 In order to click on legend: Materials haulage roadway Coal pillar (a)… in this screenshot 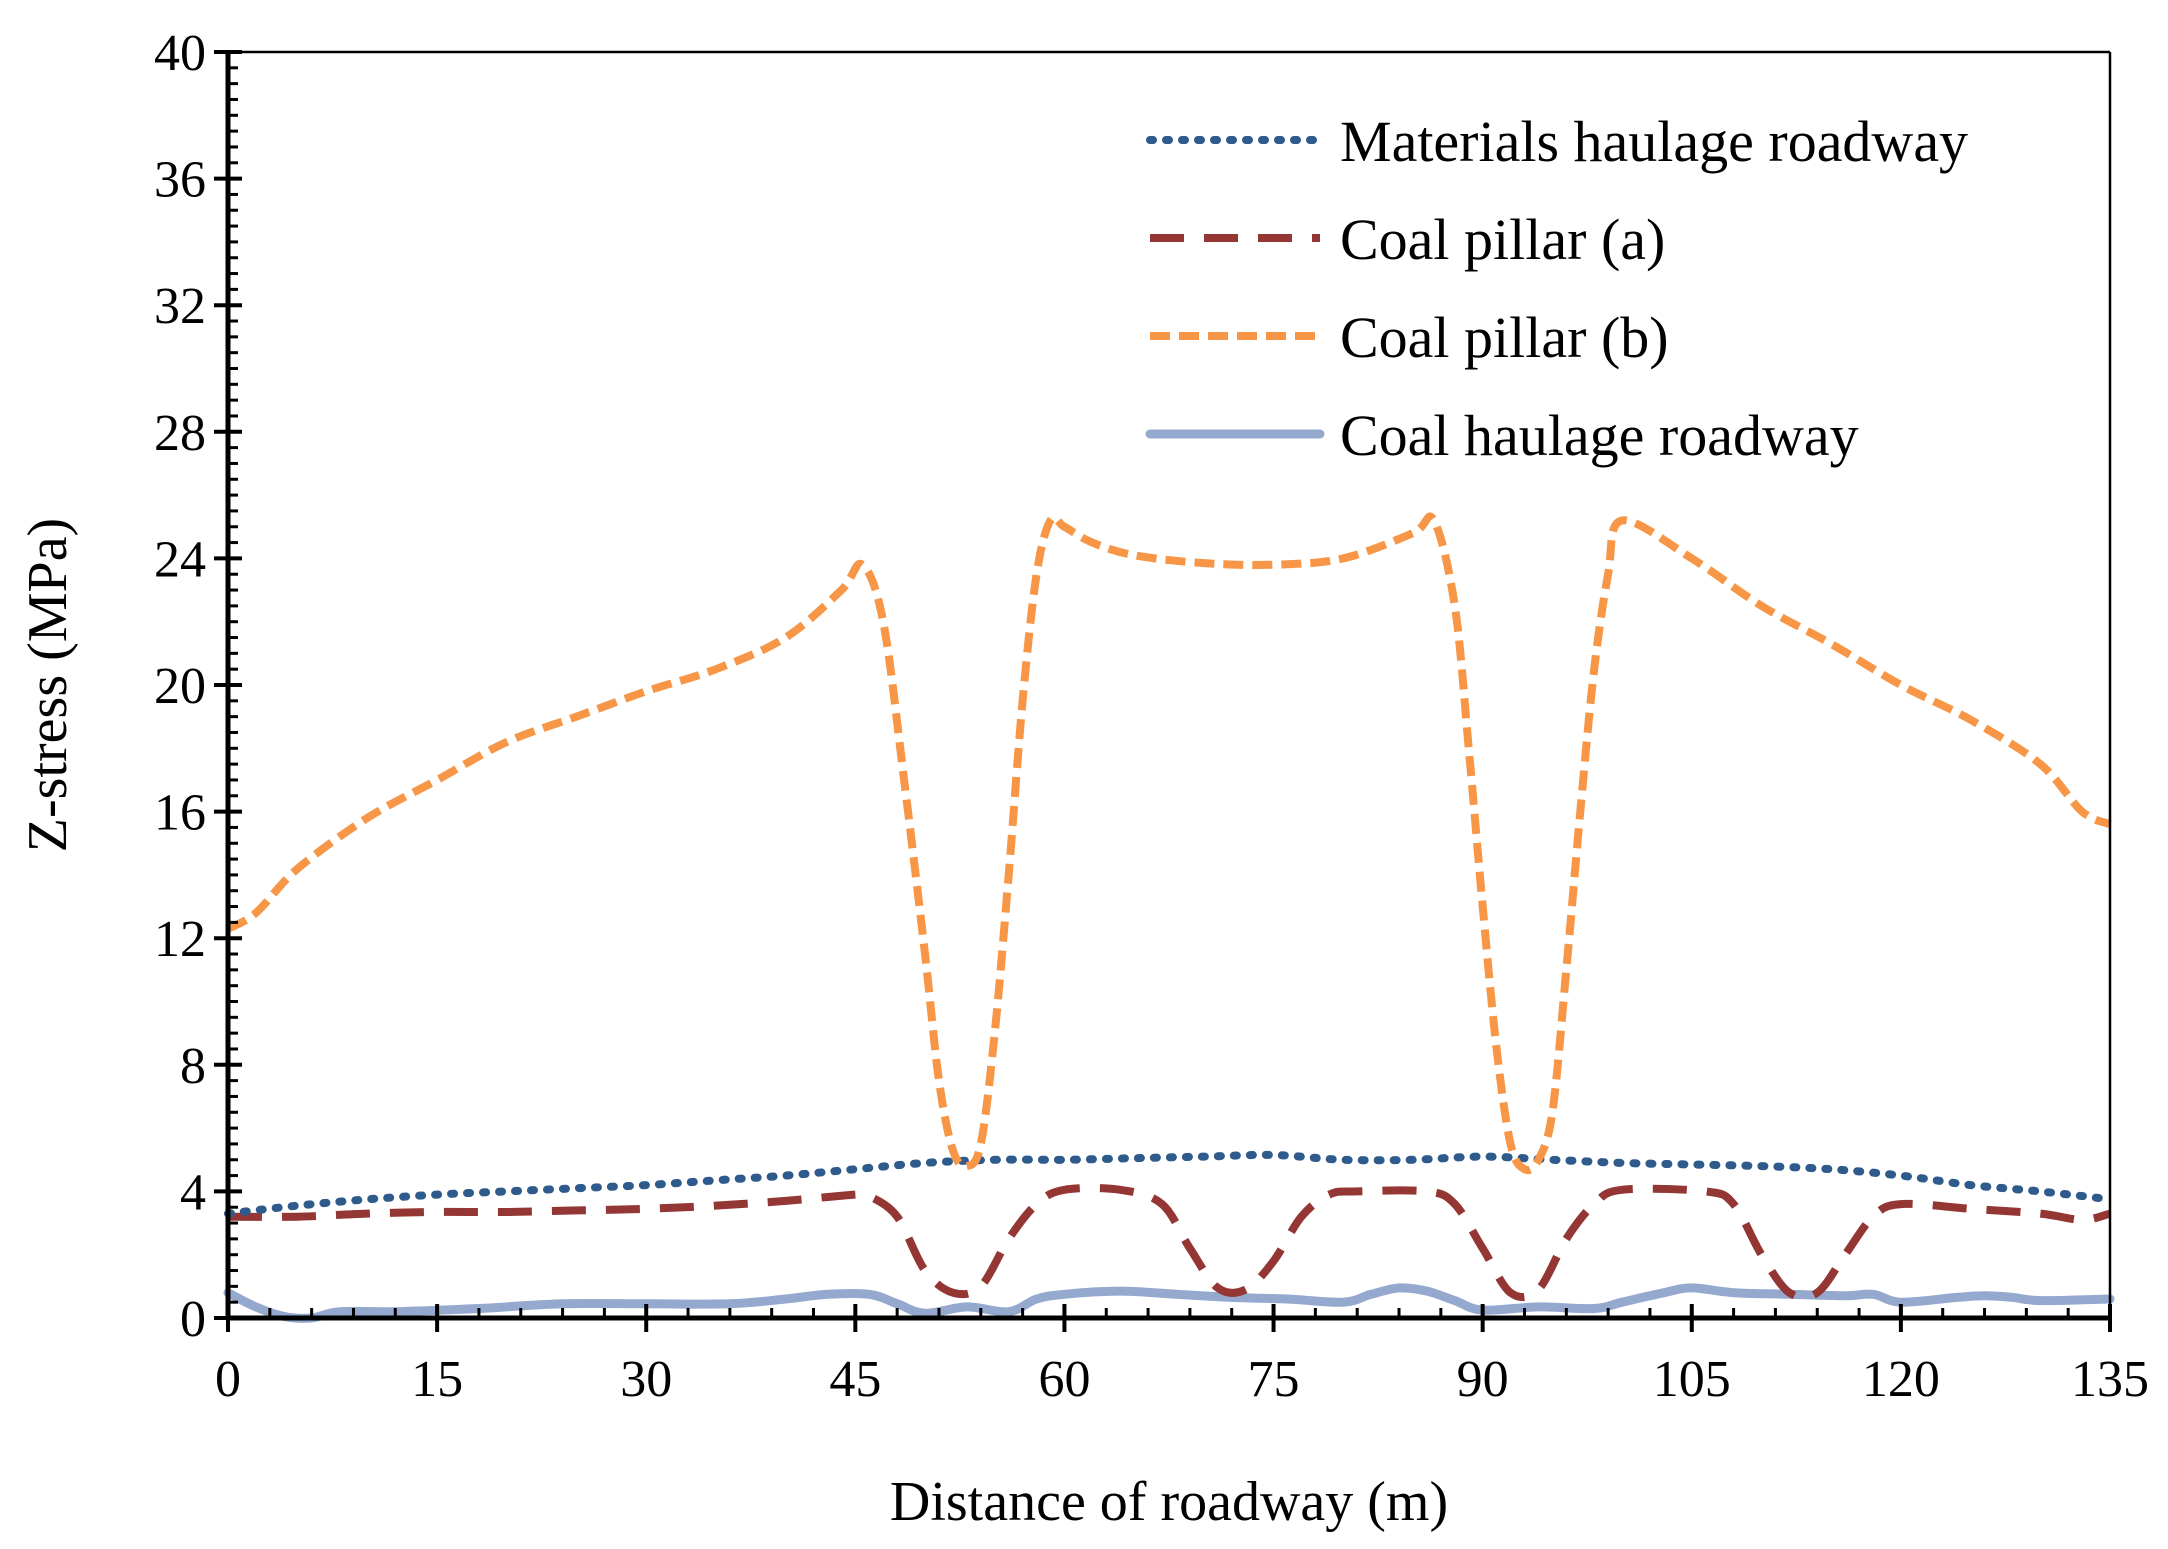, I will do `click(1556, 288)`.